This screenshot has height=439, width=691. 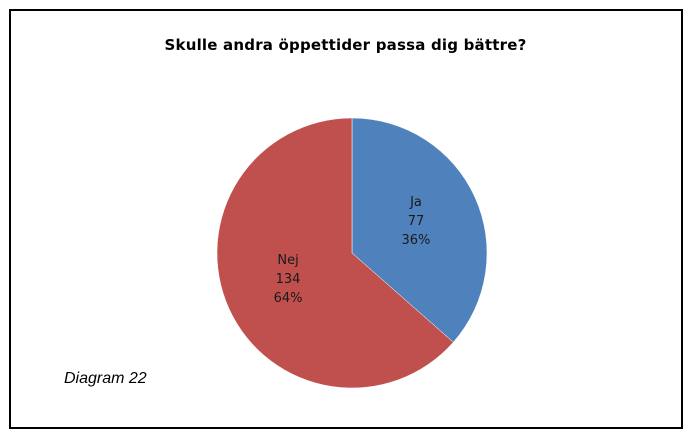 What do you see at coordinates (416, 240) in the screenshot?
I see `slice-percent-ja: 36%` at bounding box center [416, 240].